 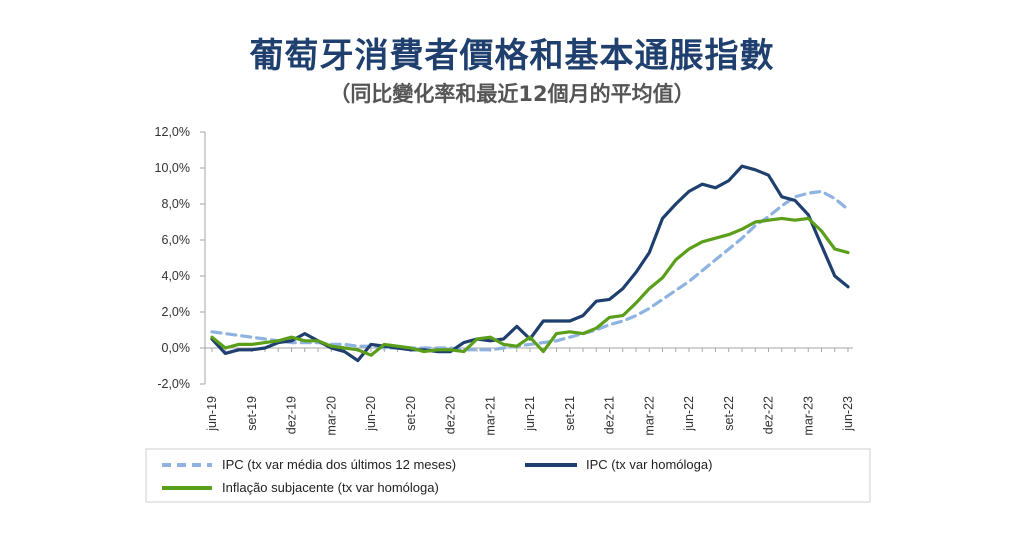 I want to click on x-tick-label: set-19, so click(x=252, y=413).